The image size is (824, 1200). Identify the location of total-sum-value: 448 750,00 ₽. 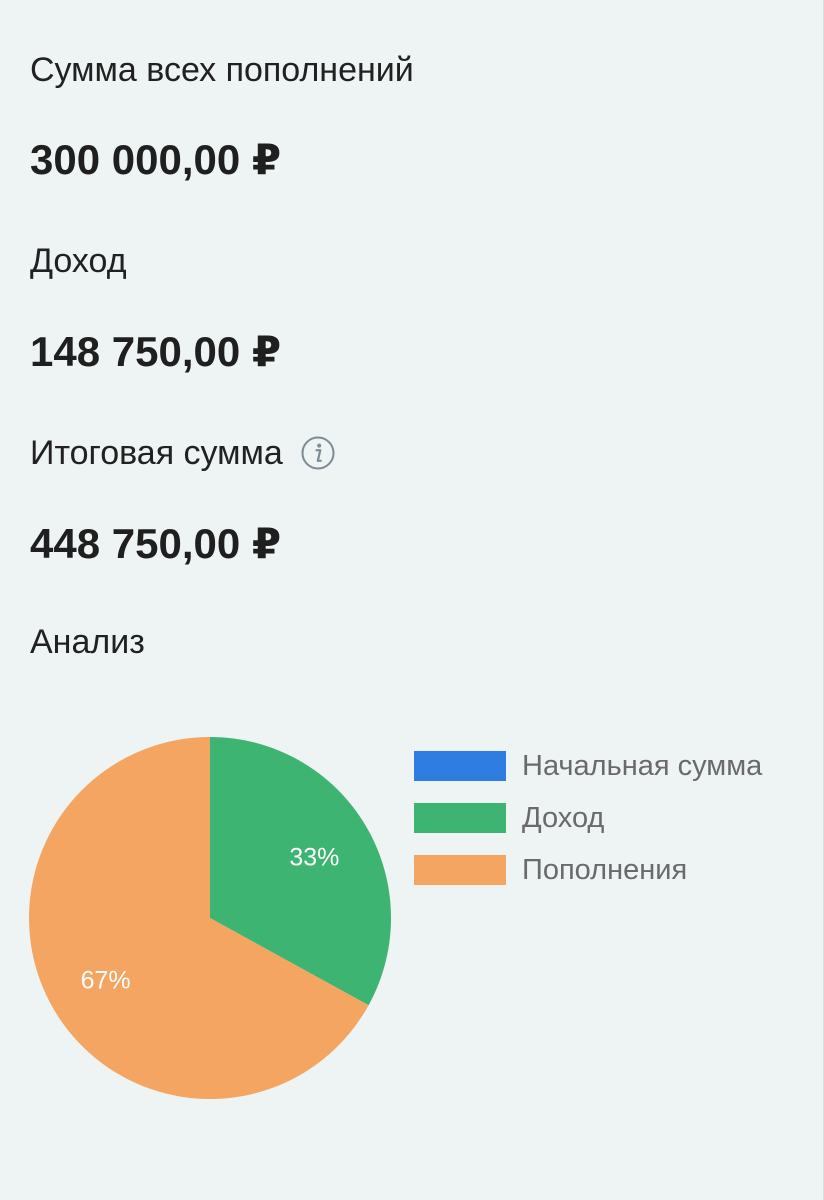
(156, 543).